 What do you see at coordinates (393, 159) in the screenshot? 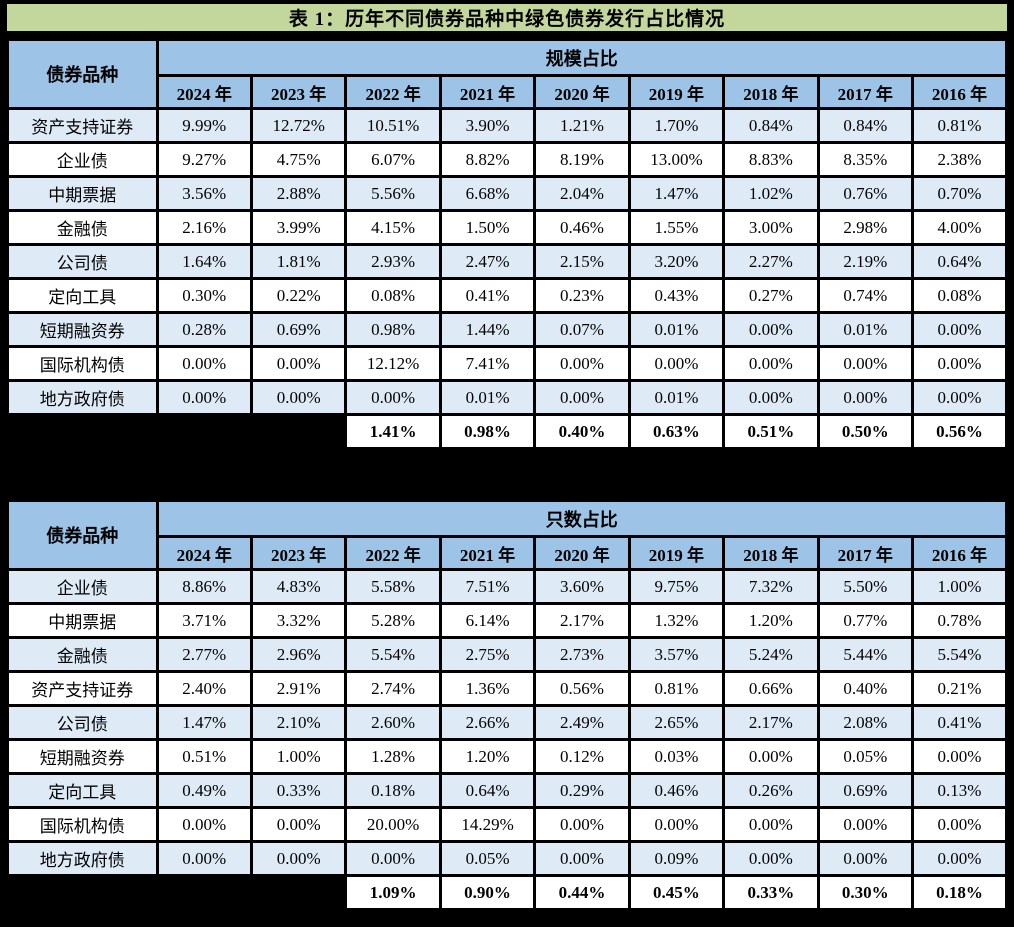
I see `value-cell: 6.07%` at bounding box center [393, 159].